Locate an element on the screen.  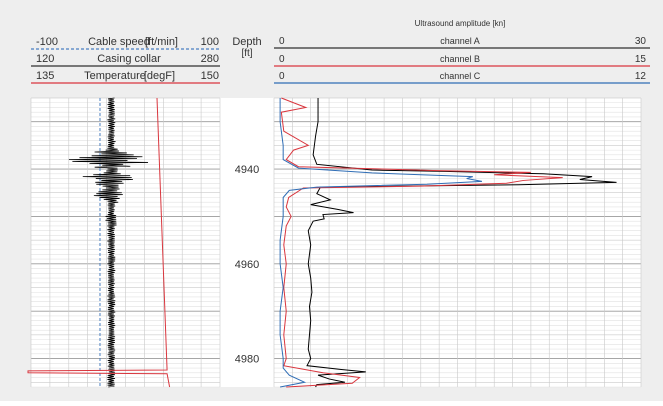
cable-speed-name: Cable speed is located at coordinates (119, 42).